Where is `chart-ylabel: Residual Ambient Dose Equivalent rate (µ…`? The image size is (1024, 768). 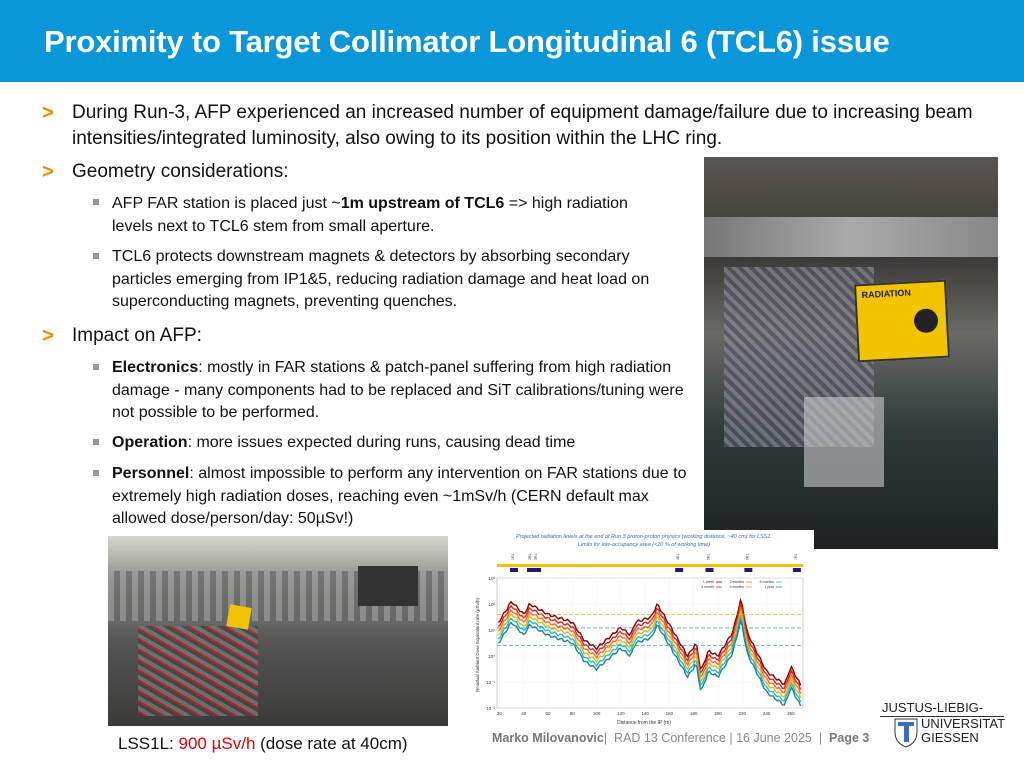
chart-ylabel: Residual Ambient Dose Equivalent rate (µ… is located at coordinates (477, 645).